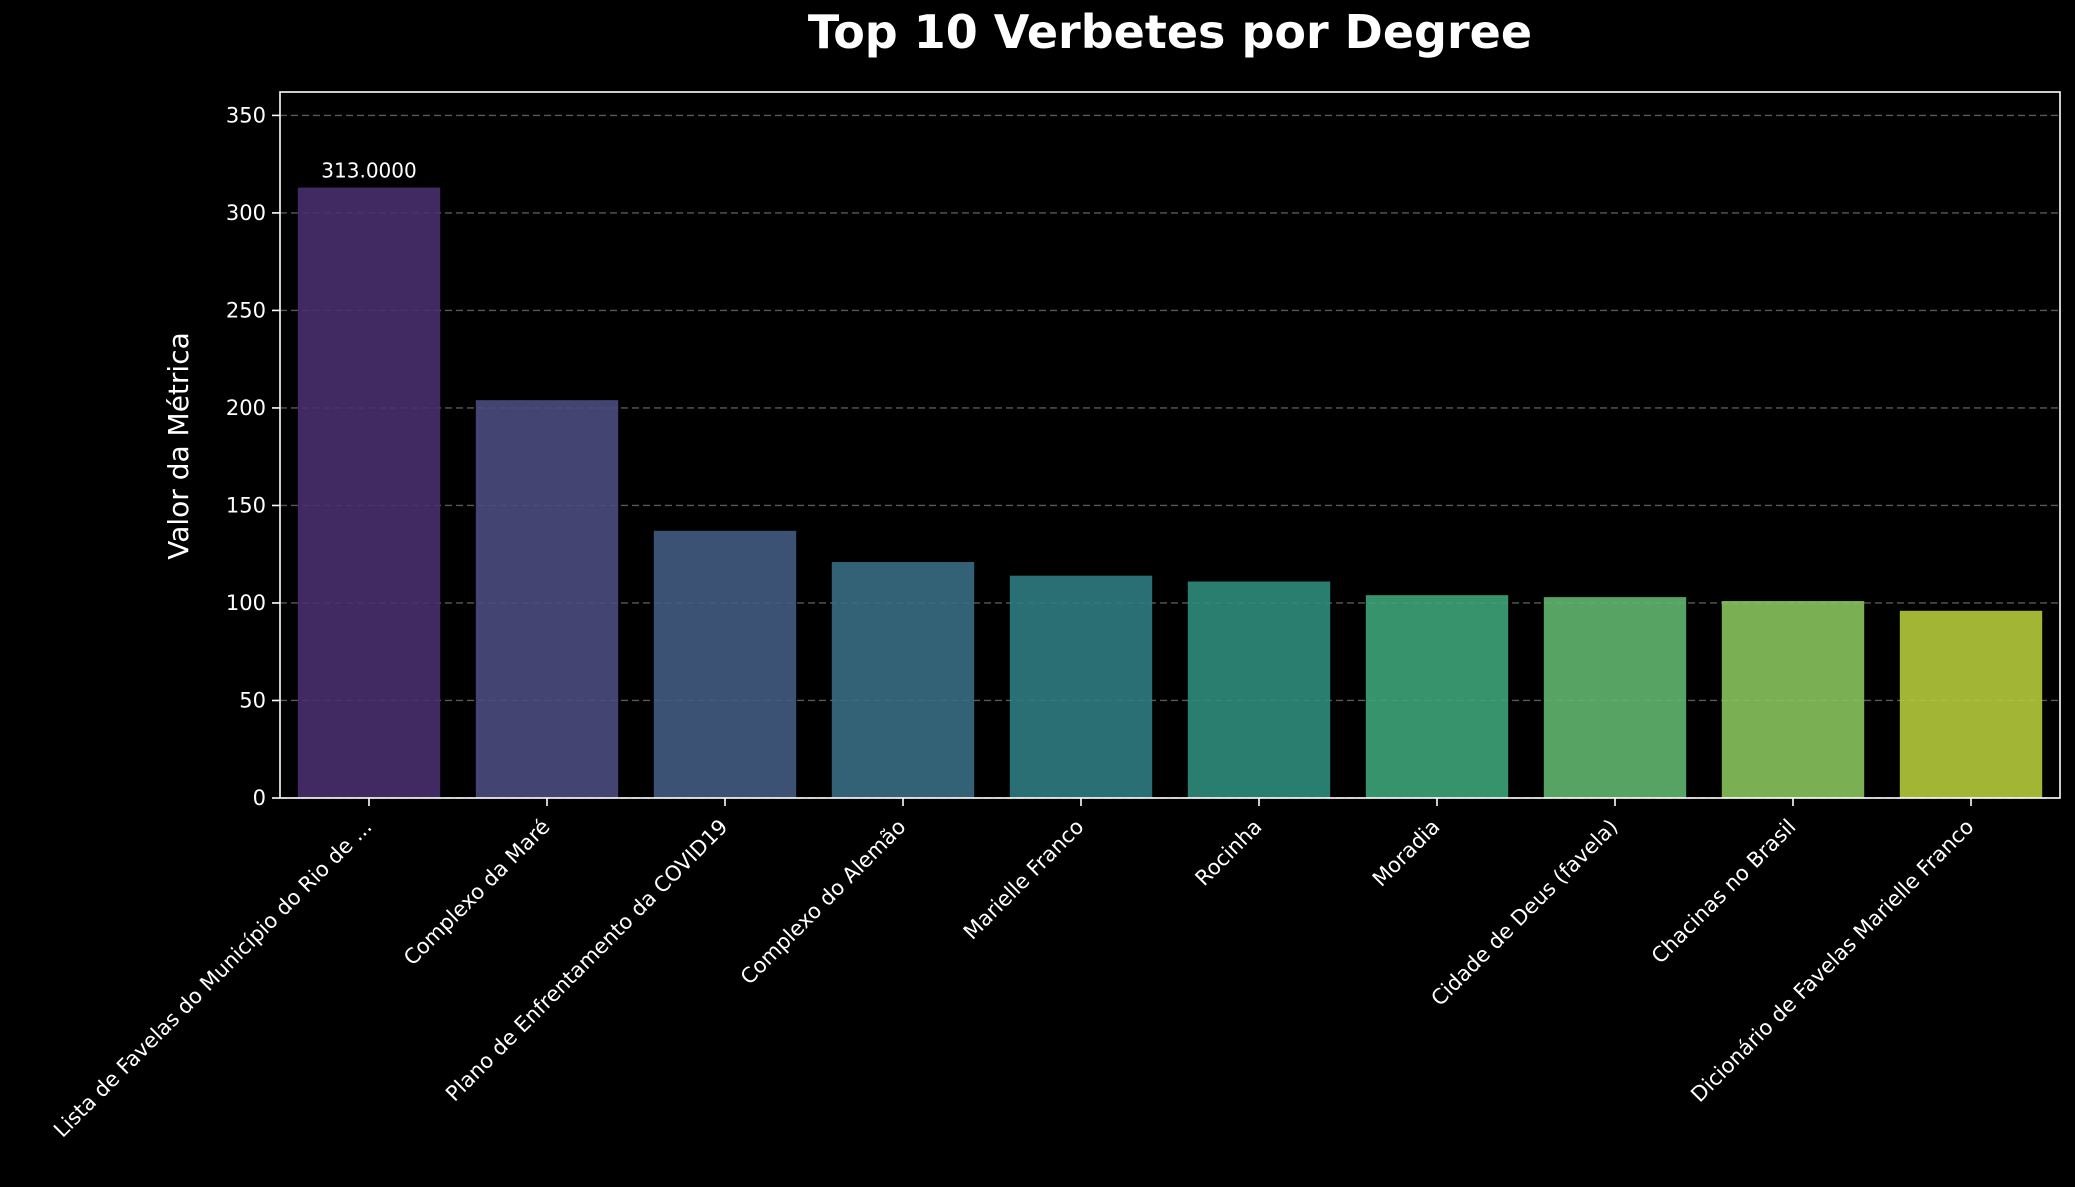  What do you see at coordinates (1406, 853) in the screenshot?
I see `x-tick-label: Moradia` at bounding box center [1406, 853].